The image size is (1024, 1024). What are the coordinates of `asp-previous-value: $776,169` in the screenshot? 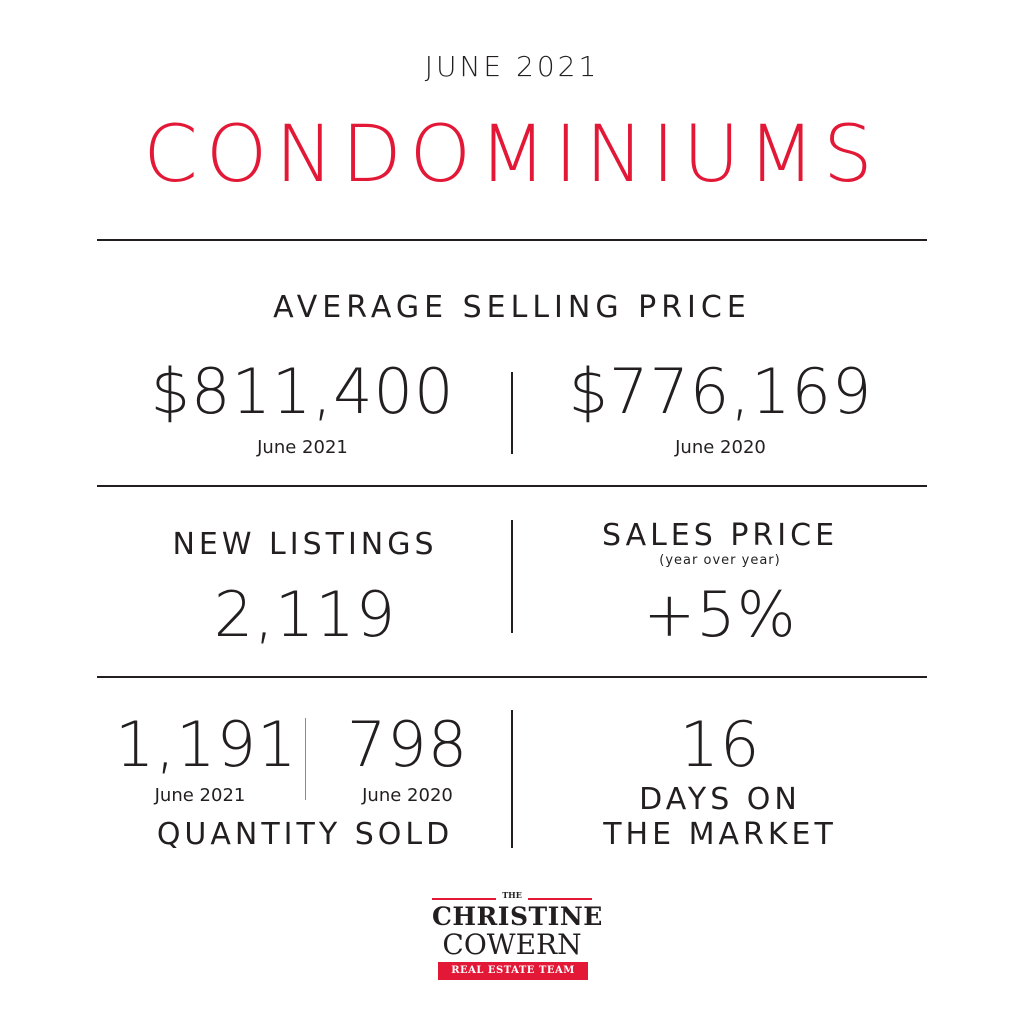 It's located at (720, 391).